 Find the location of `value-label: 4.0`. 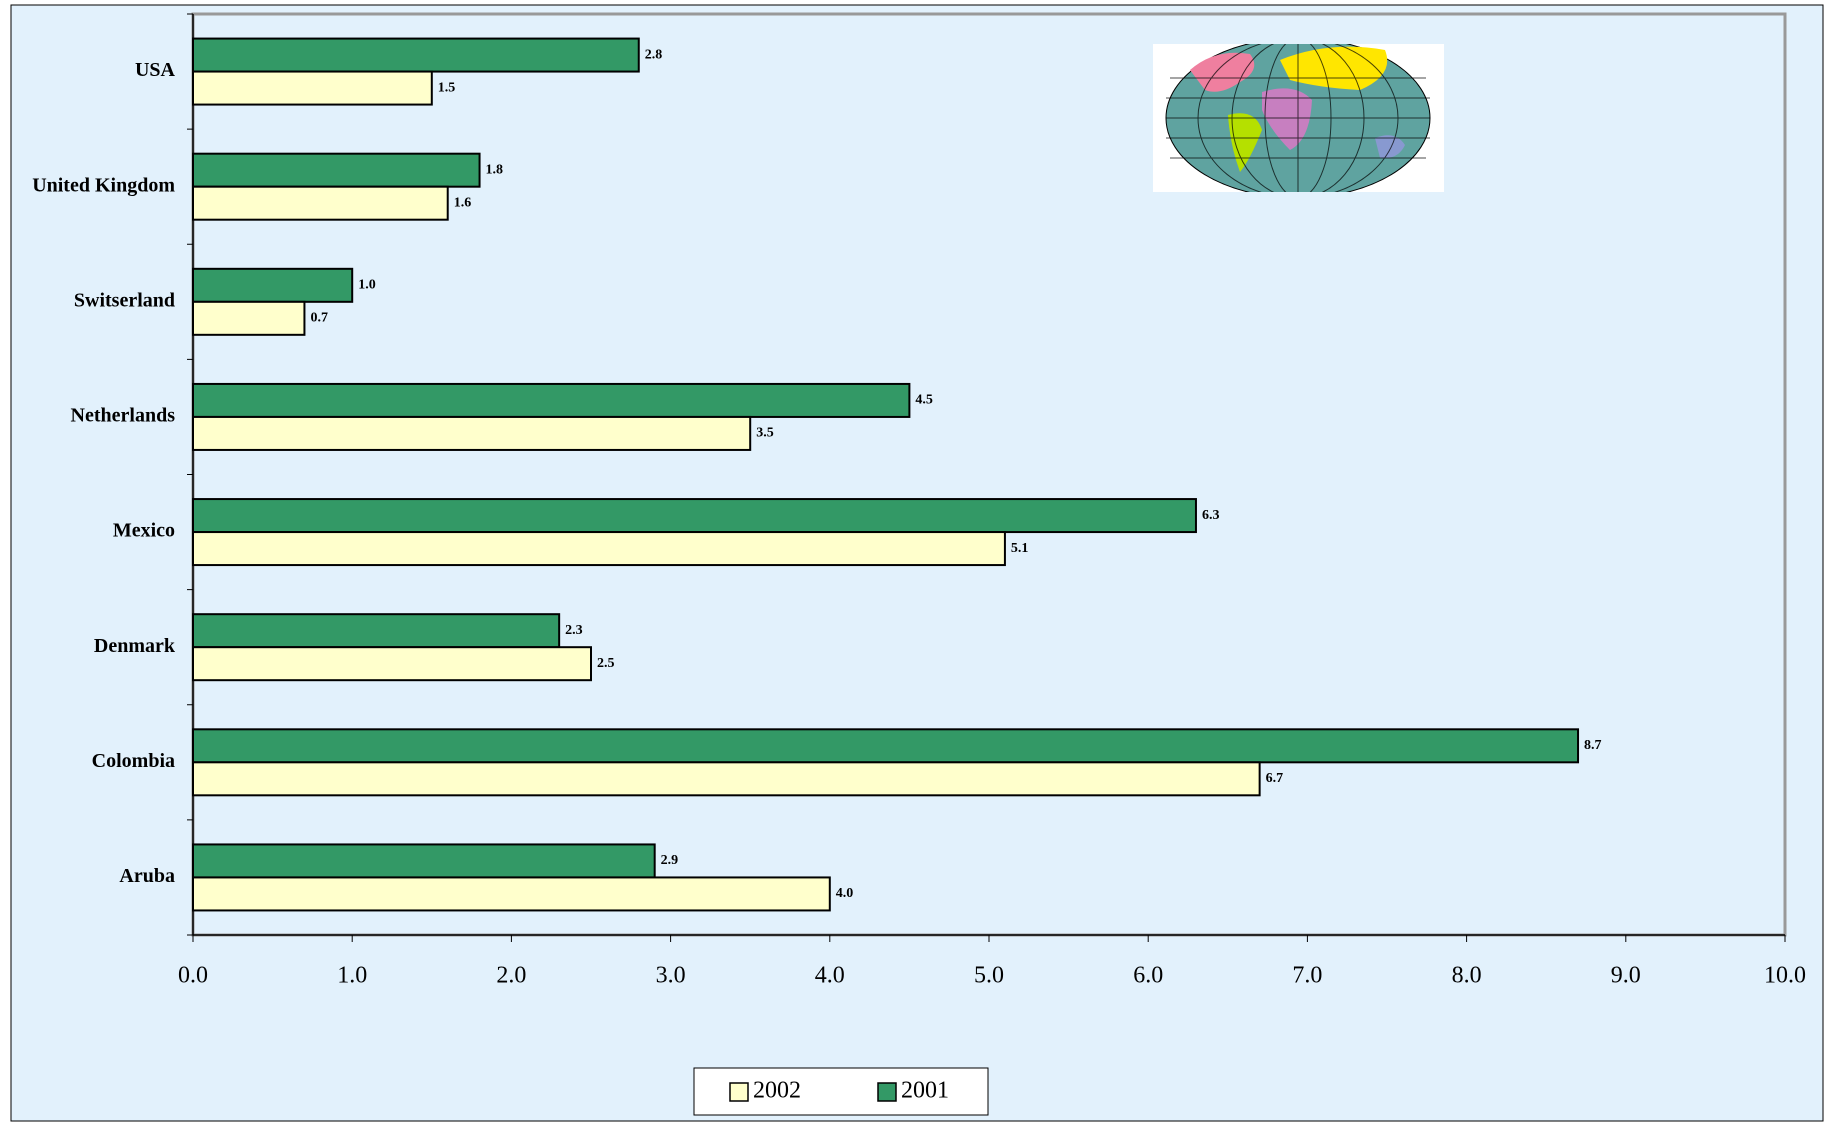

value-label: 4.0 is located at coordinates (845, 893).